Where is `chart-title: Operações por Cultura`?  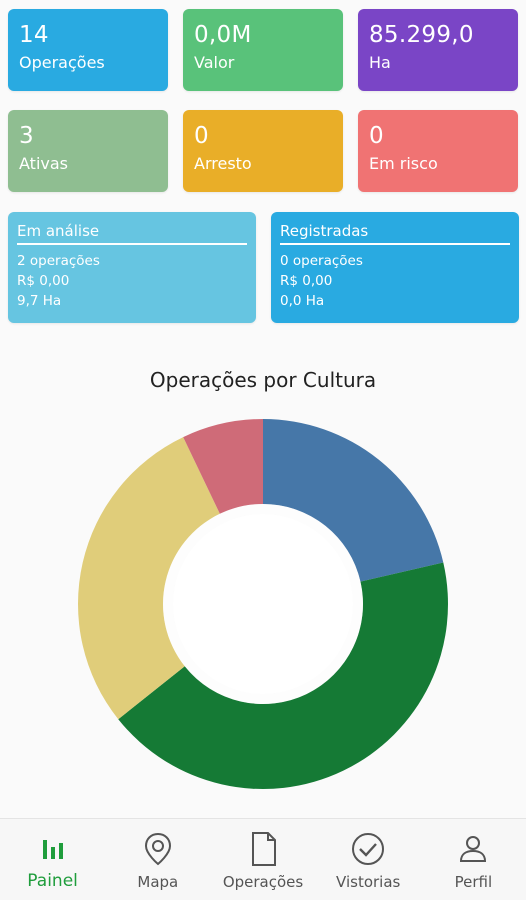
chart-title: Operações por Cultura is located at coordinates (263, 380).